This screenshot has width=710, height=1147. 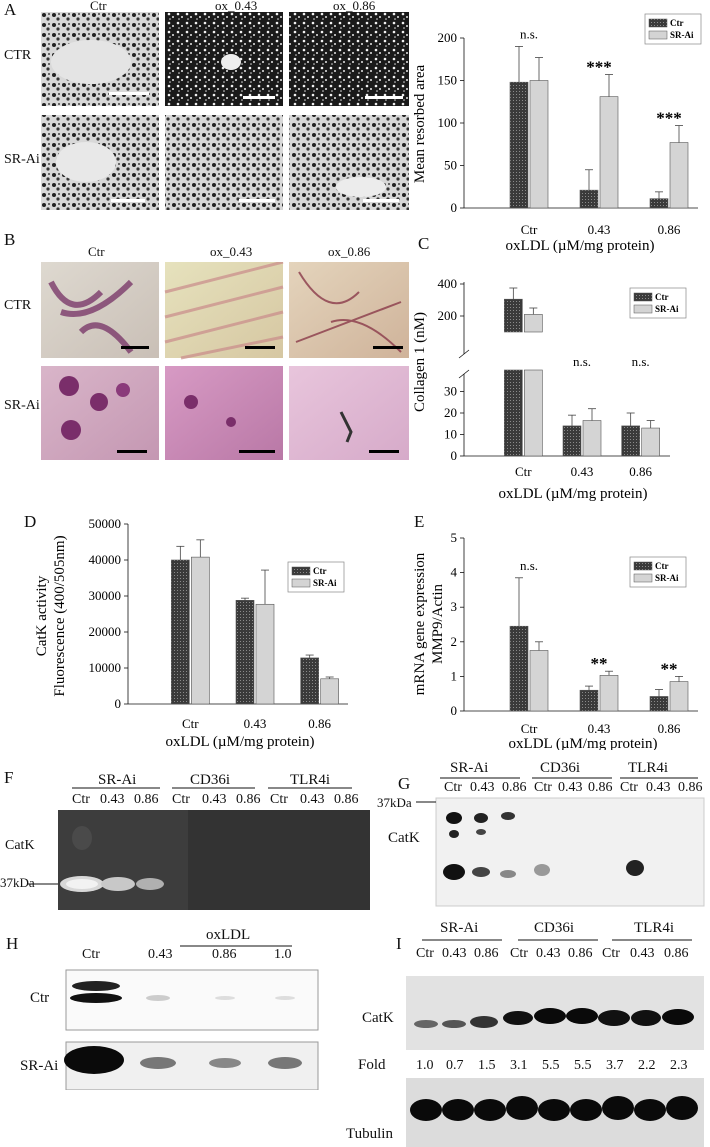 I want to click on lane-label: 1.0, so click(x=283, y=954).